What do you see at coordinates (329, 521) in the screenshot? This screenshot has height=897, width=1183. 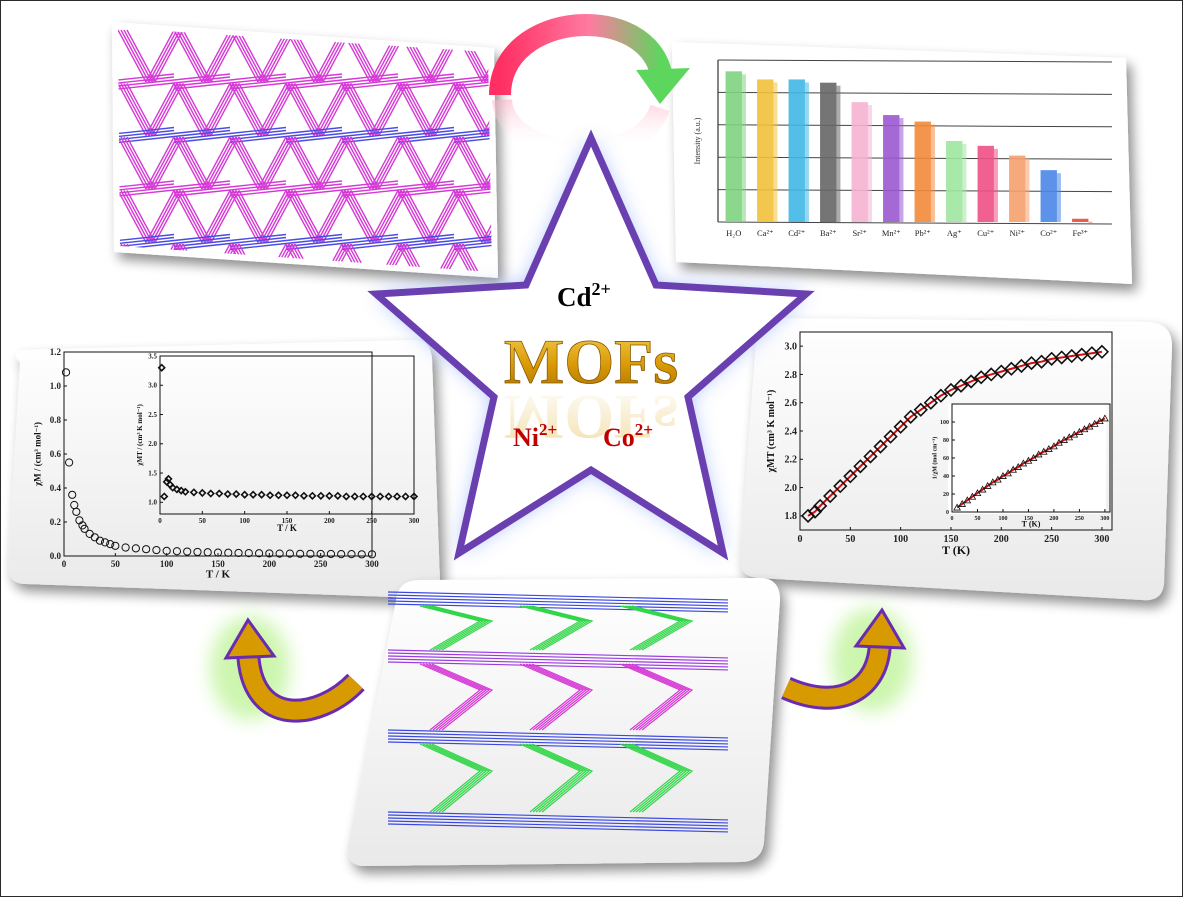 I see `inset-x-tick-label: 200` at bounding box center [329, 521].